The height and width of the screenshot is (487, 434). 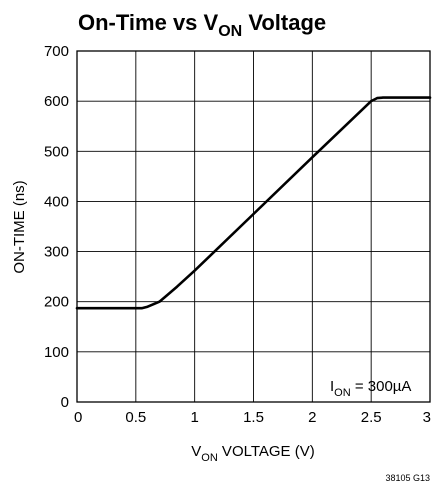 What do you see at coordinates (56, 201) in the screenshot?
I see `y-tick-label: 400` at bounding box center [56, 201].